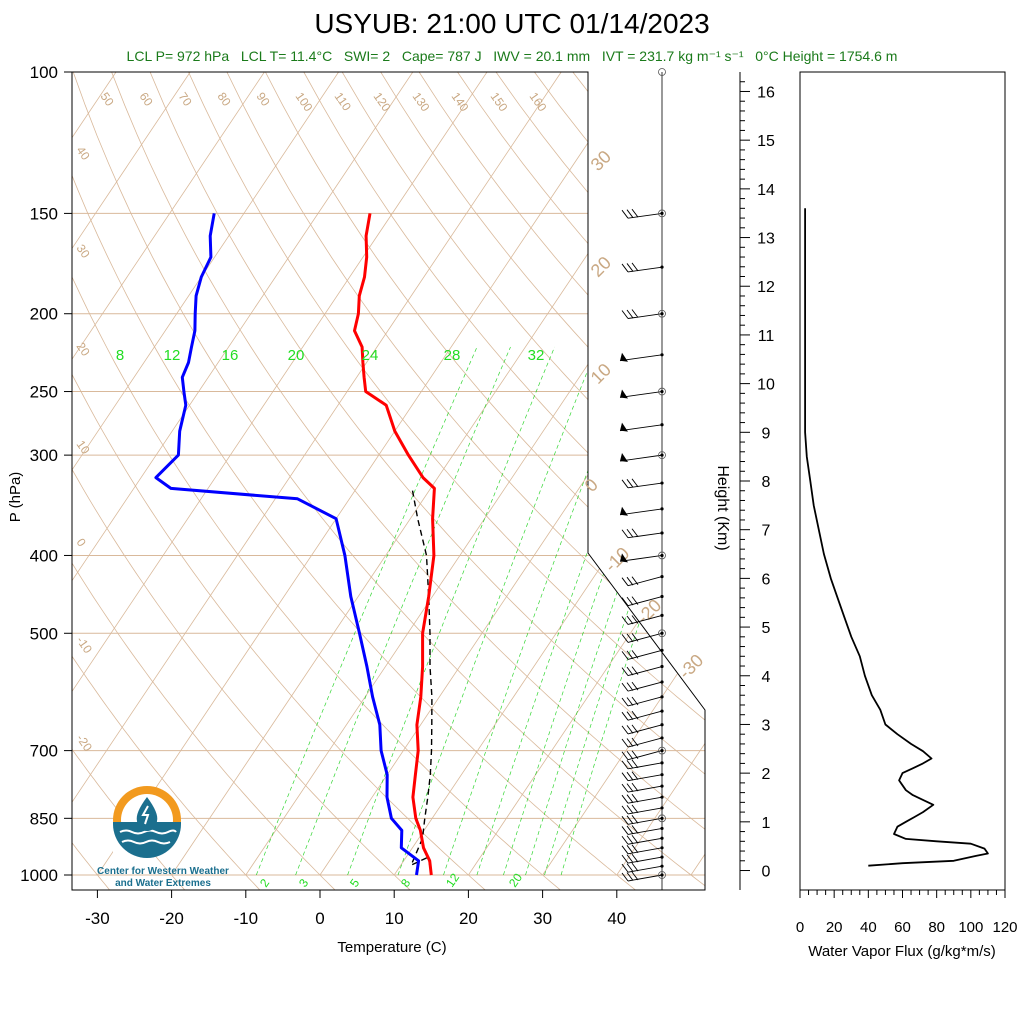 This screenshot has height=1024, width=1024. Describe the element at coordinates (1004, 927) in the screenshot. I see `flux-tick-label: 120` at that location.